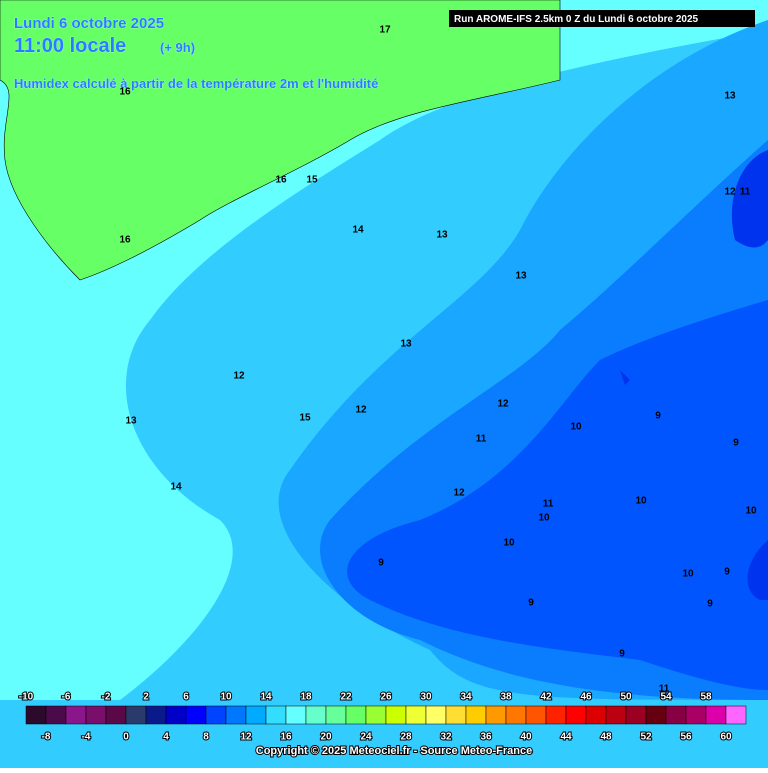 The height and width of the screenshot is (773, 768). Describe the element at coordinates (426, 697) in the screenshot. I see `colorbar-top-label: 30` at that location.